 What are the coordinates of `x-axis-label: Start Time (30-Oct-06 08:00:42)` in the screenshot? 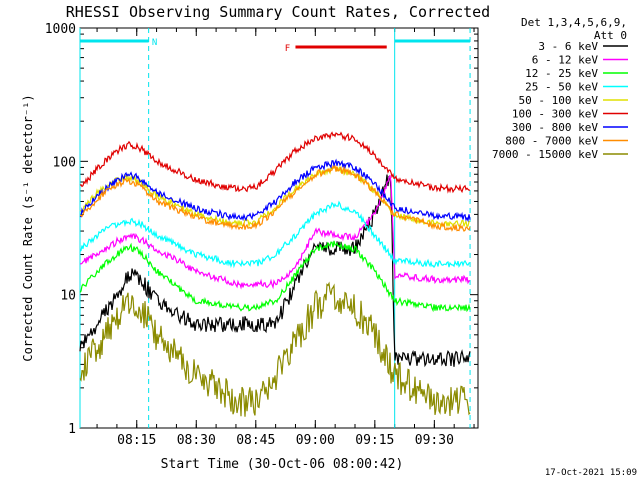 It's located at (282, 464).